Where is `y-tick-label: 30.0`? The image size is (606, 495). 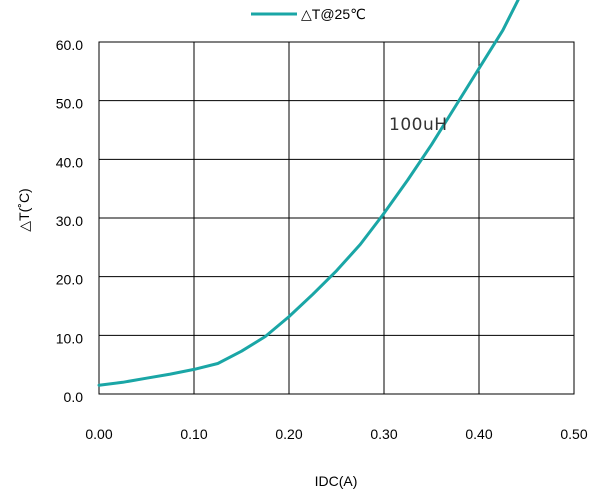 y-tick-label: 30.0 is located at coordinates (69, 221).